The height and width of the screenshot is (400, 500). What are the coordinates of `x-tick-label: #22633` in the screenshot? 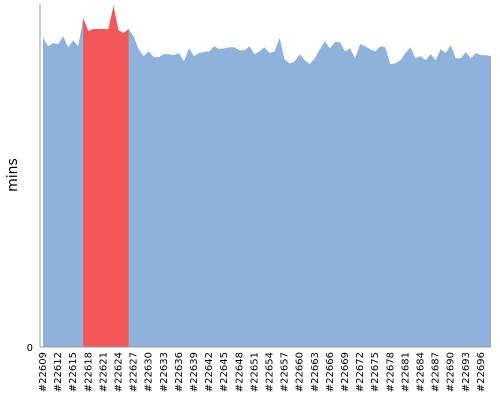 It's located at (164, 372).